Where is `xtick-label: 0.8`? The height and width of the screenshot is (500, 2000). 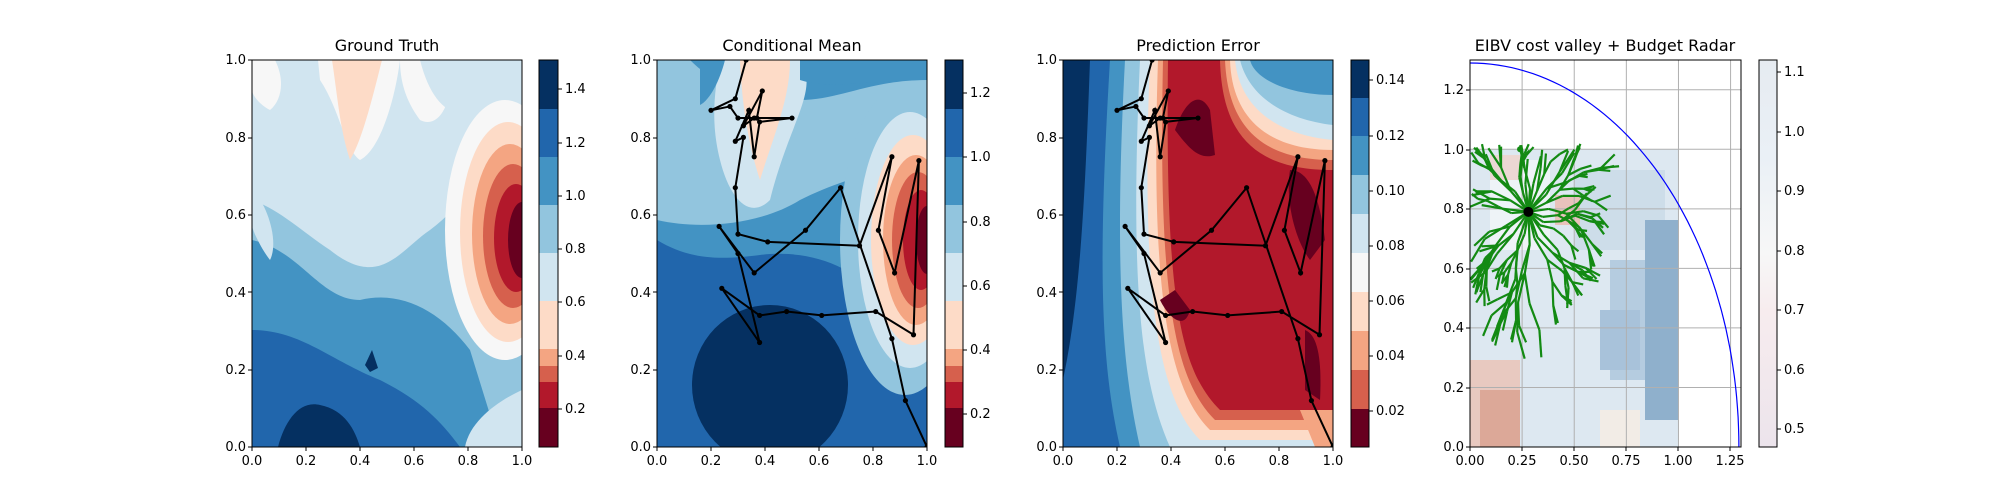
xtick-label: 0.8 is located at coordinates (468, 461).